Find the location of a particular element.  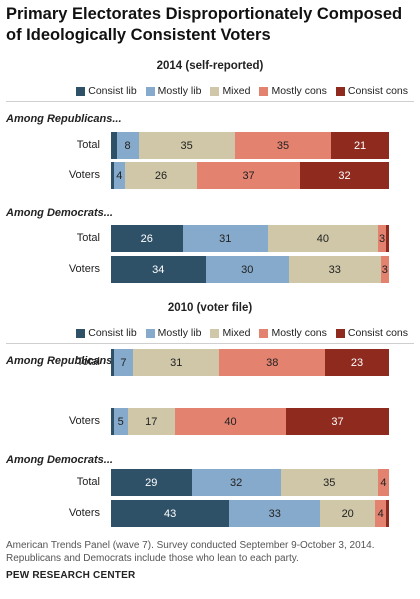

bar-segment-mostly-lib: 32 is located at coordinates (236, 482).